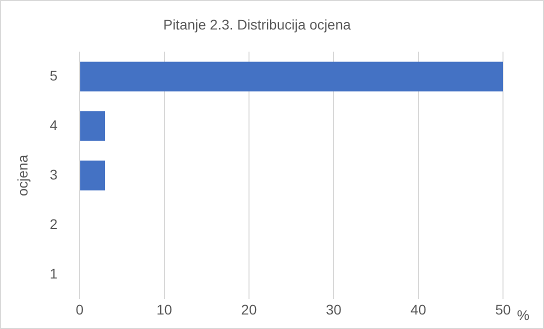  What do you see at coordinates (54, 75) in the screenshot?
I see `y-tick-label: 5` at bounding box center [54, 75].